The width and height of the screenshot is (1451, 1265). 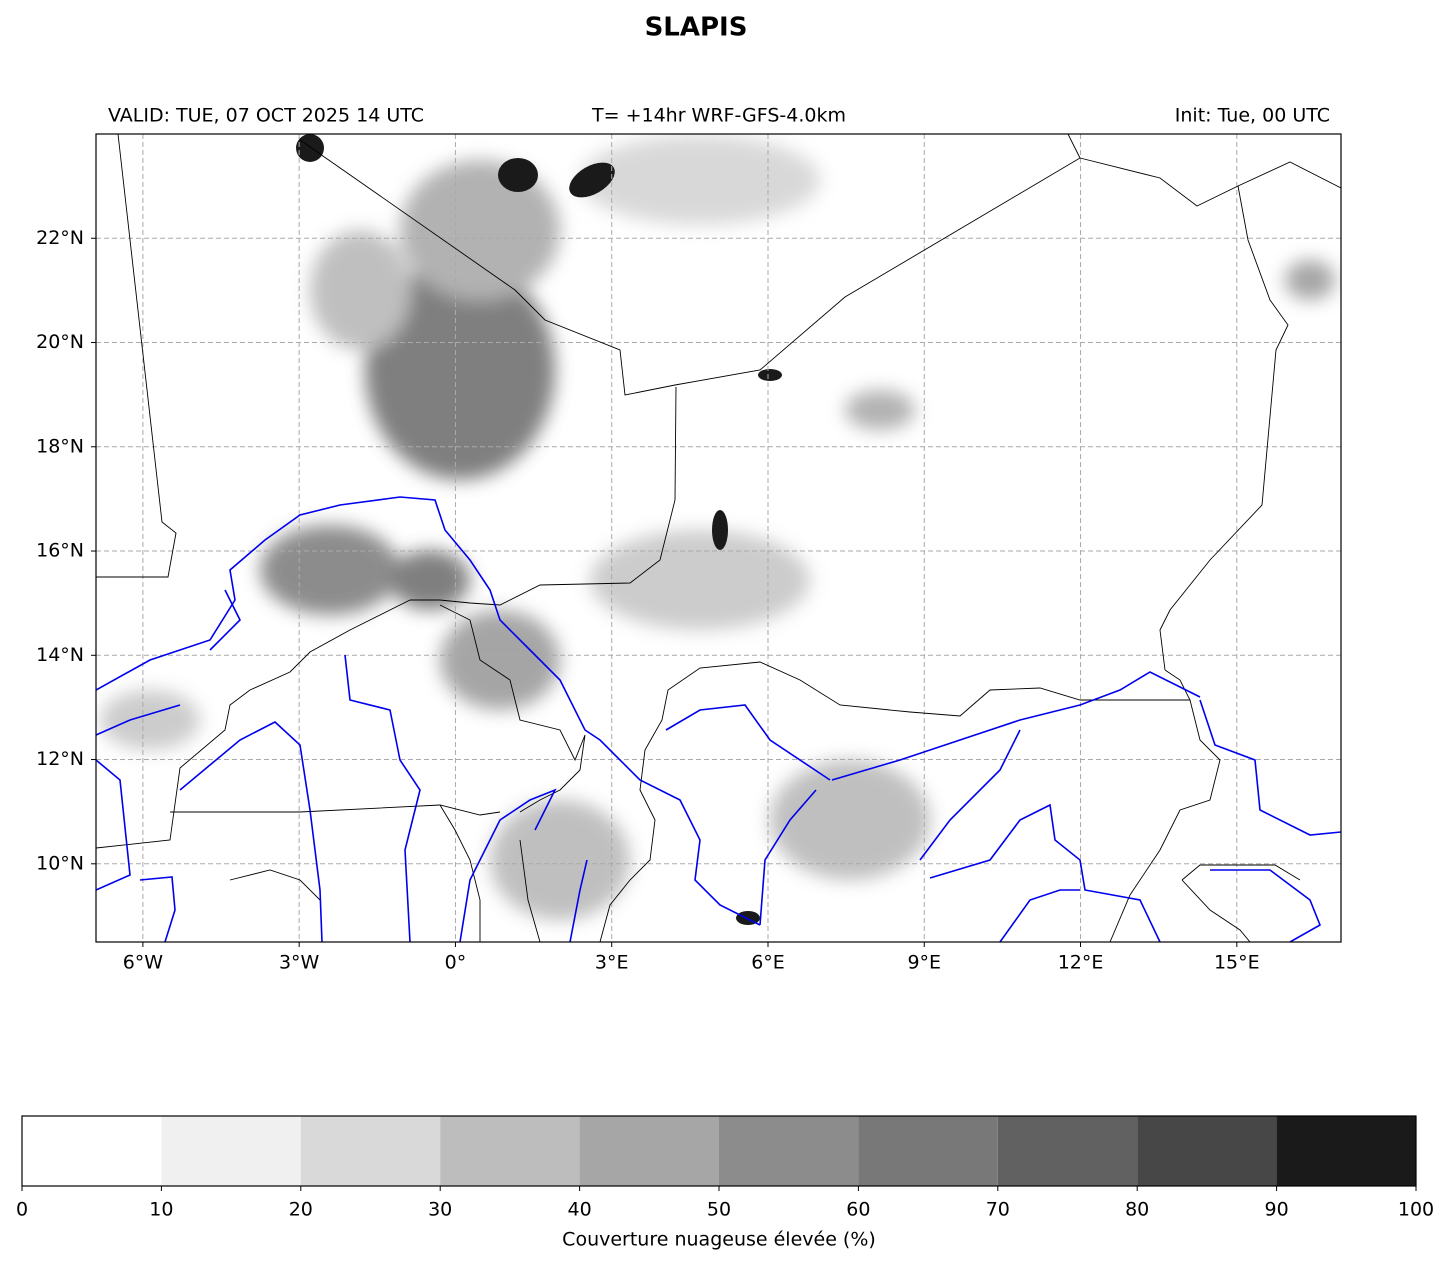 What do you see at coordinates (60, 342) in the screenshot?
I see `y-tick-label: 20°N` at bounding box center [60, 342].